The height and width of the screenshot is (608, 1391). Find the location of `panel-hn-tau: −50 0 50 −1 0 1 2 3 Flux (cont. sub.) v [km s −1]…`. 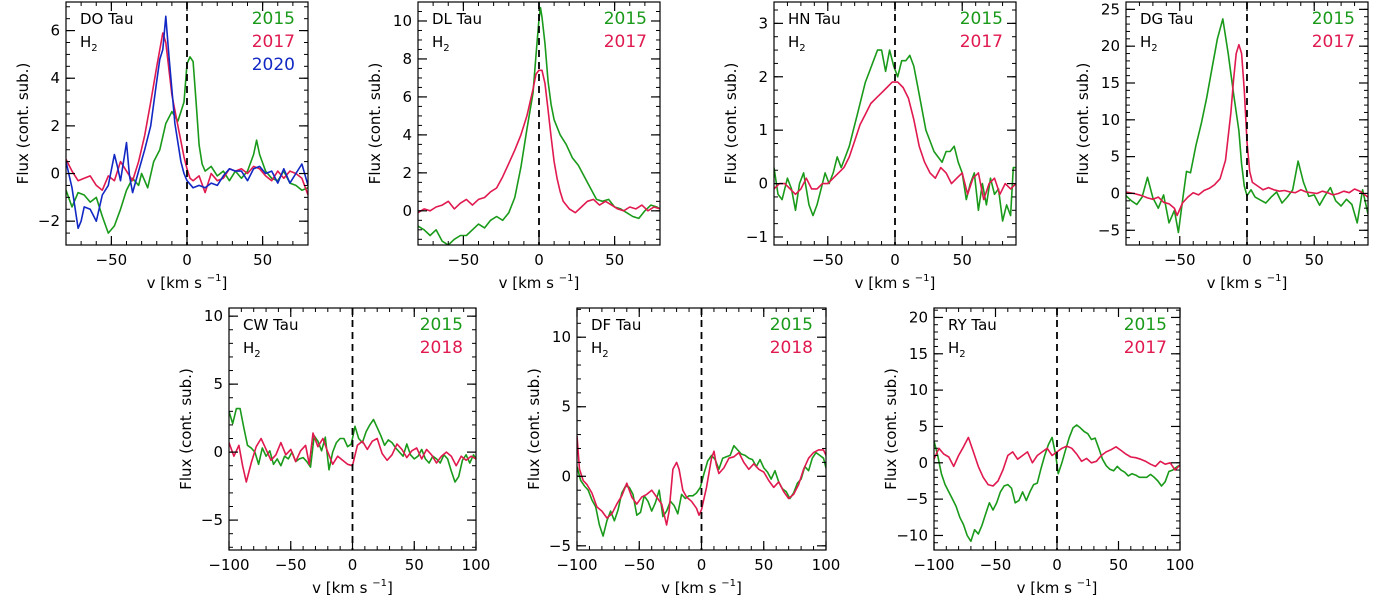

panel-hn-tau: −50 0 50 −1 0 1 2 3 Flux (cont. sub.) v [km s −1]… is located at coordinates (869, 146).